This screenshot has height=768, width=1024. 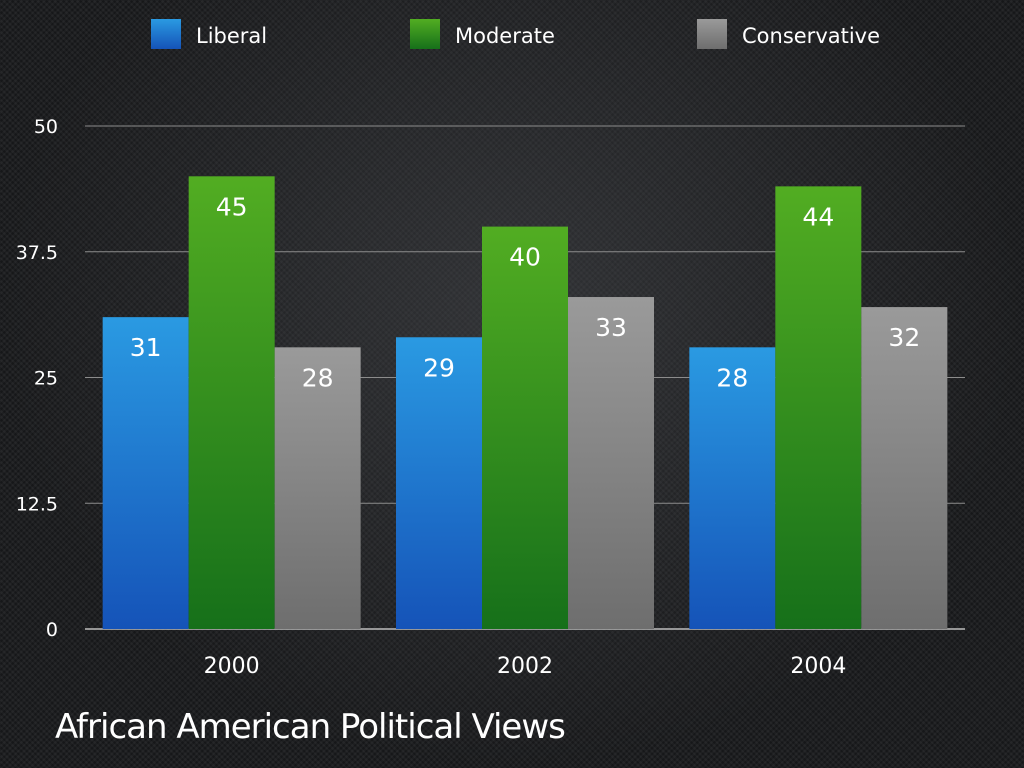 I want to click on bar-conservative-2004, so click(x=904, y=468).